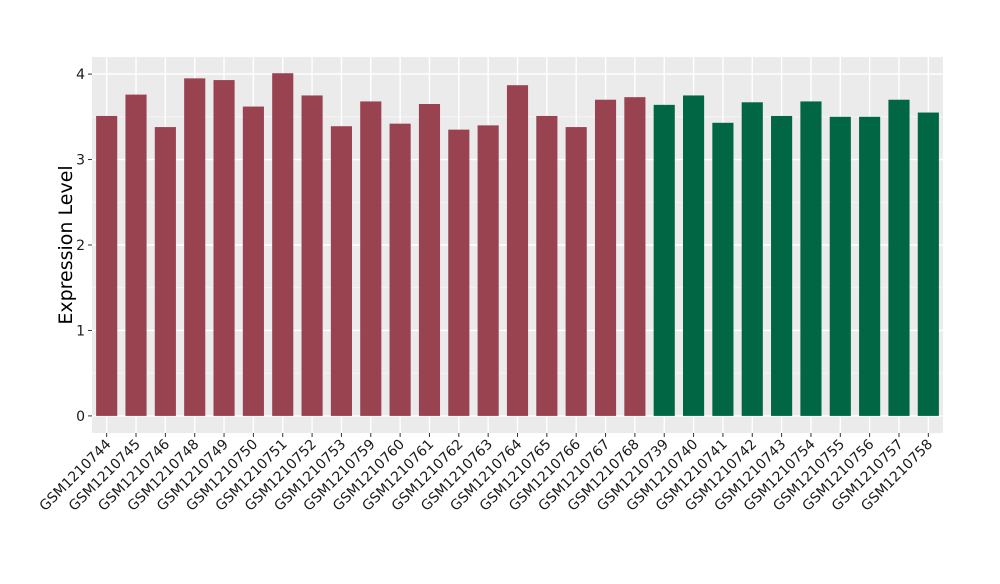 The image size is (1000, 584). I want to click on bar-GSM1210758, so click(928, 264).